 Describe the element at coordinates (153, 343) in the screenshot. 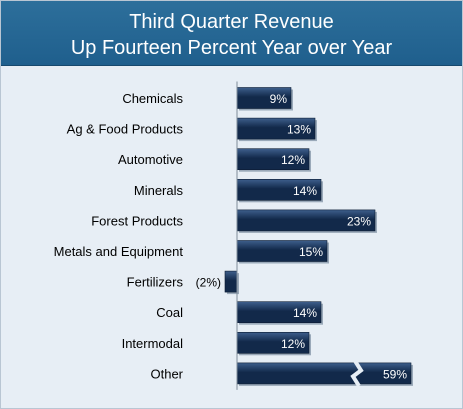

I see `category-label: Intermodal` at that location.